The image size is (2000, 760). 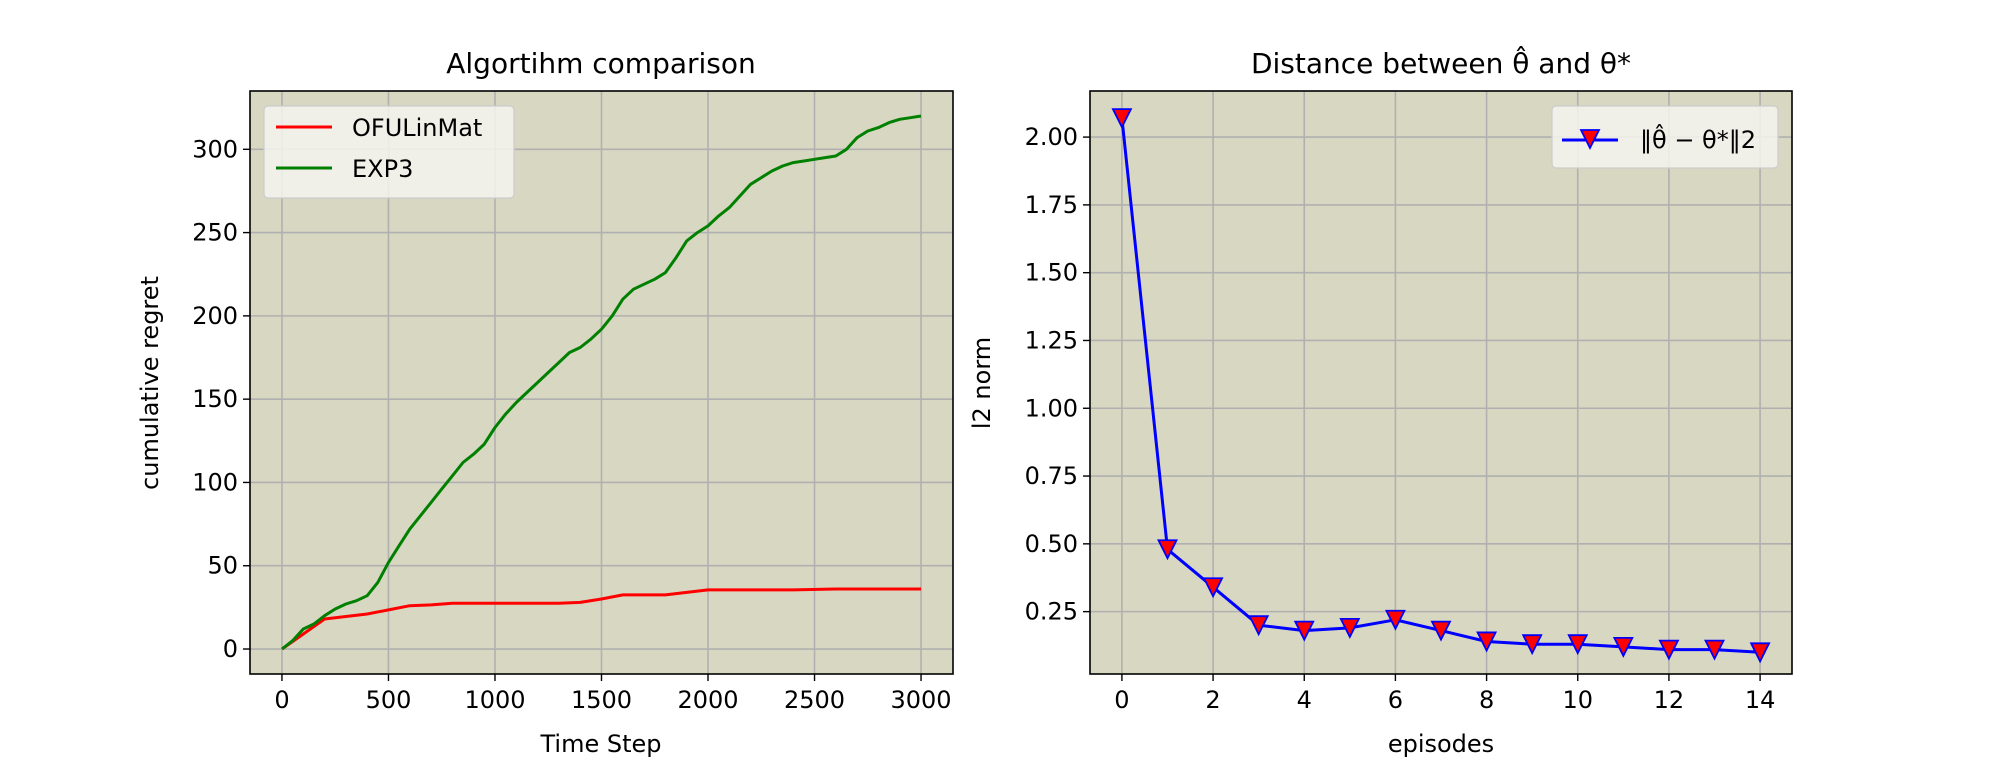 What do you see at coordinates (1051, 408) in the screenshot?
I see `y-tick-label: 1.00` at bounding box center [1051, 408].